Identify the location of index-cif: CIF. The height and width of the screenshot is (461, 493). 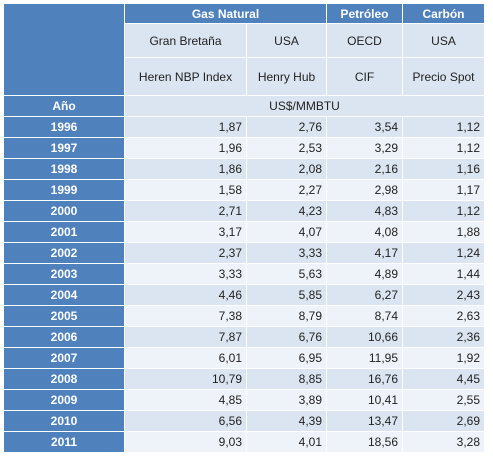
(364, 76).